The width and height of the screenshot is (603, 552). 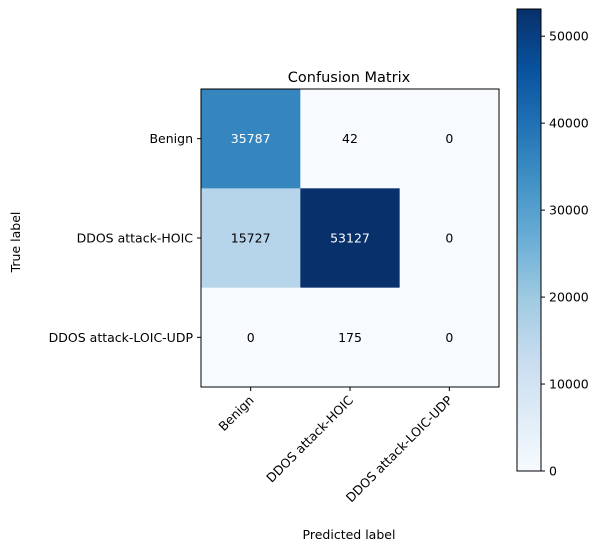 What do you see at coordinates (529, 240) in the screenshot?
I see `colorbar` at bounding box center [529, 240].